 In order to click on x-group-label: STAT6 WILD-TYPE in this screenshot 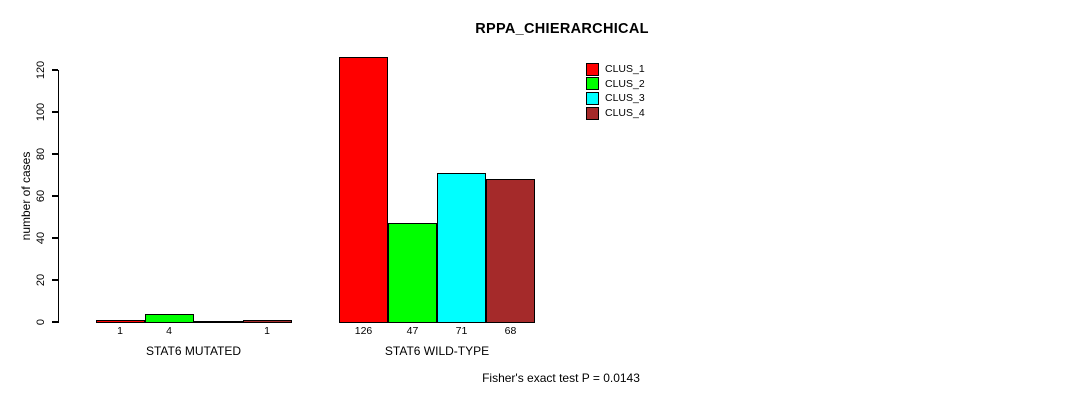, I will do `click(437, 351)`.